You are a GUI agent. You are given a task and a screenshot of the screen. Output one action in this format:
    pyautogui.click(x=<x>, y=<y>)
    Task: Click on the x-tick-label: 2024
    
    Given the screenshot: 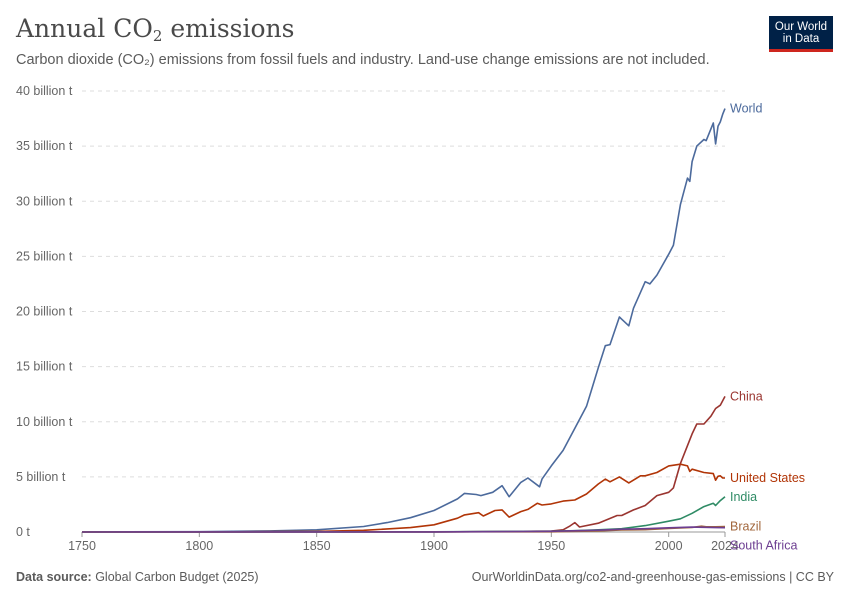 What is the action you would take?
    pyautogui.click(x=725, y=546)
    